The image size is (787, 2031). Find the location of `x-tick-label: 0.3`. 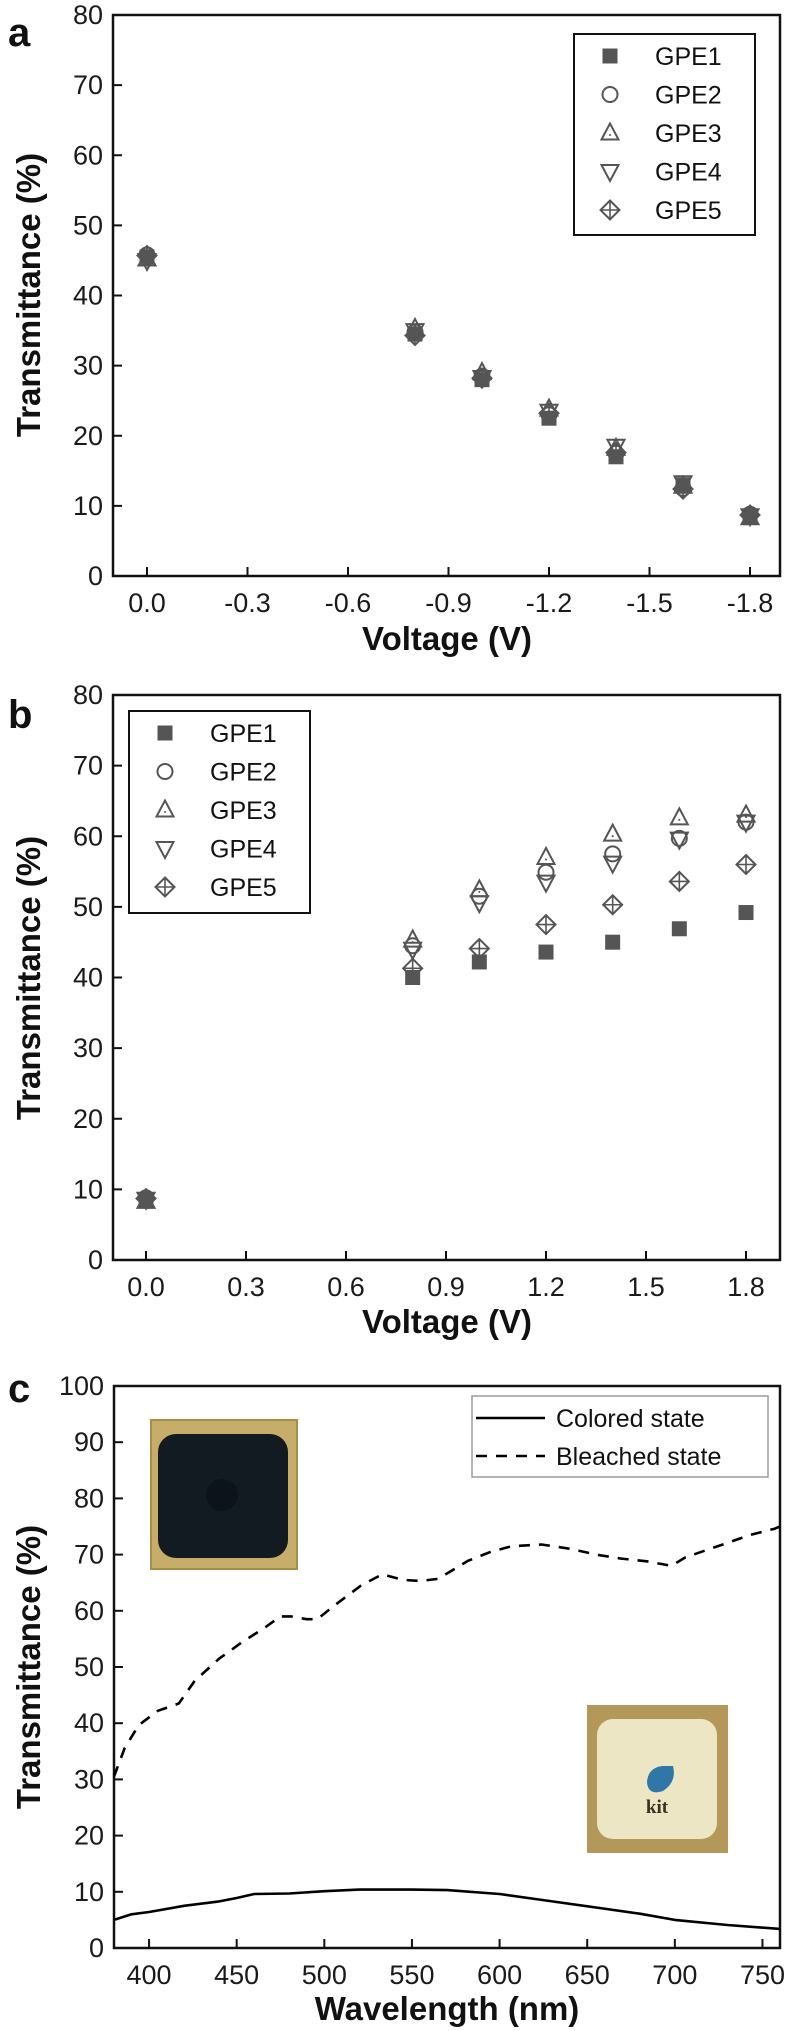

x-tick-label: 0.3 is located at coordinates (246, 1287).